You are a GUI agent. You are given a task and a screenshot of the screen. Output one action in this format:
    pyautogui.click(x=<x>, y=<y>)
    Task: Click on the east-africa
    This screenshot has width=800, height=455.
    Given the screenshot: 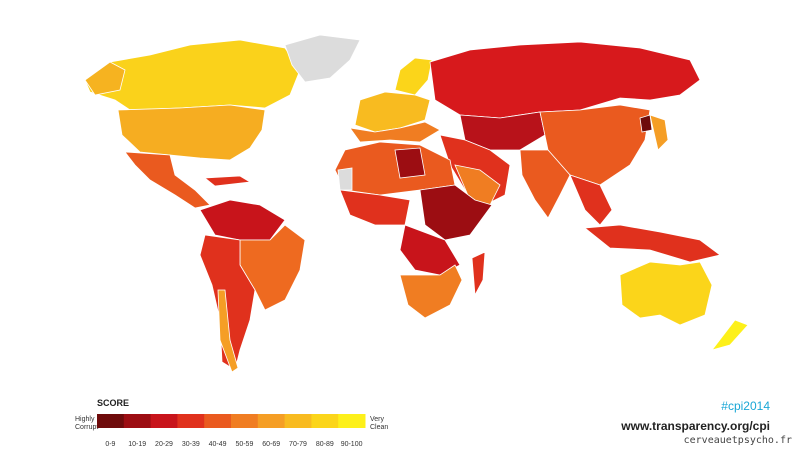 What is the action you would take?
    pyautogui.click(x=456, y=212)
    